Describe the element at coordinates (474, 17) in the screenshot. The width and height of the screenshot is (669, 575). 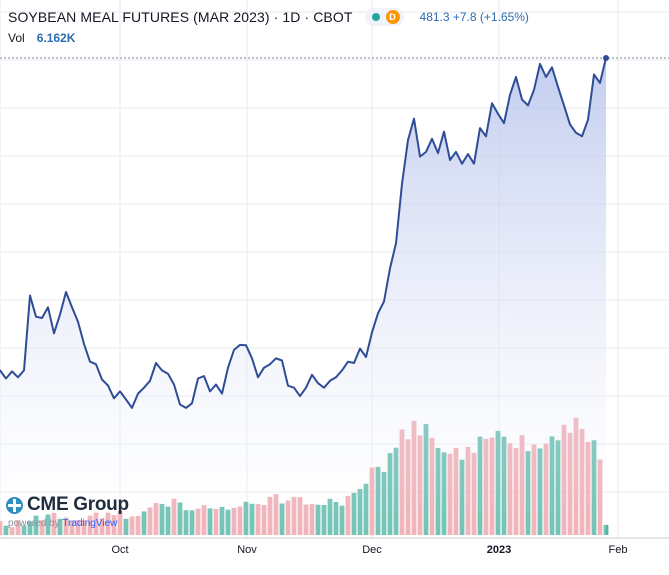
I see `last-price-readout: 481.3 +7.8 (+1.65%)` at that location.